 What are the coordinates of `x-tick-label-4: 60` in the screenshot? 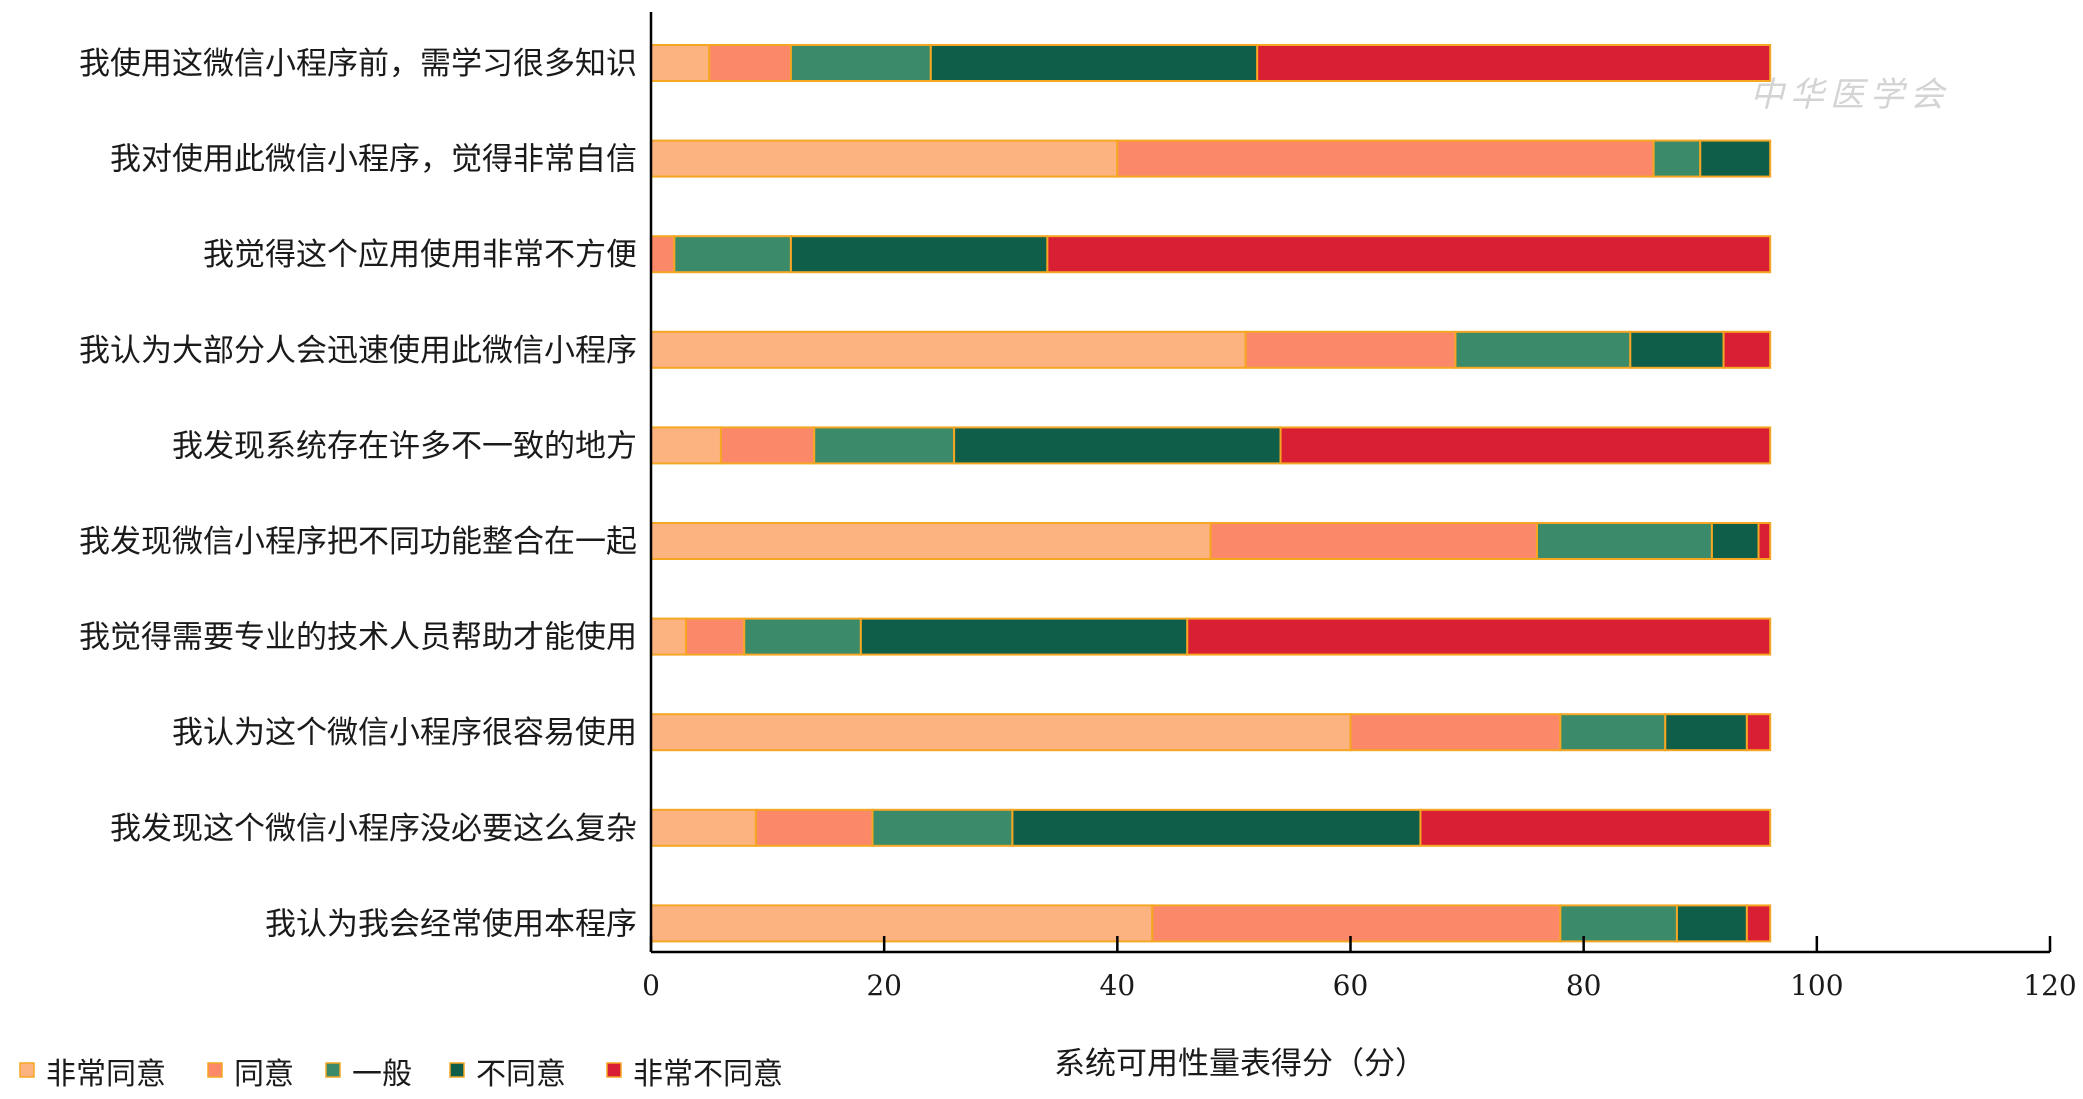 It's located at (1351, 985).